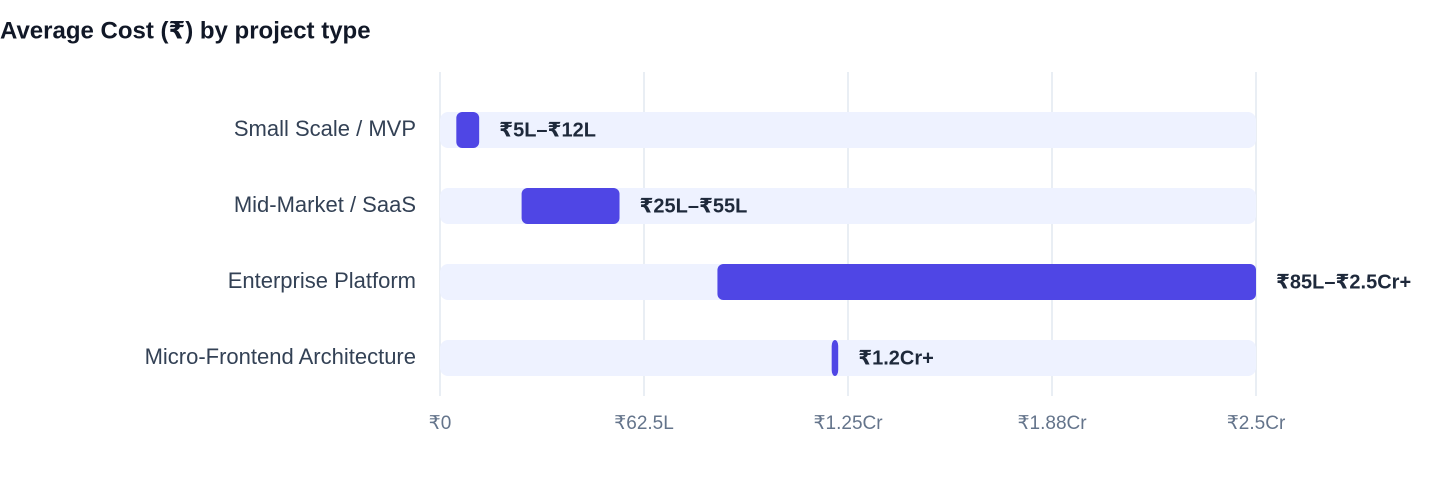  I want to click on category-label: Micro-Frontend Architecture, so click(280, 356).